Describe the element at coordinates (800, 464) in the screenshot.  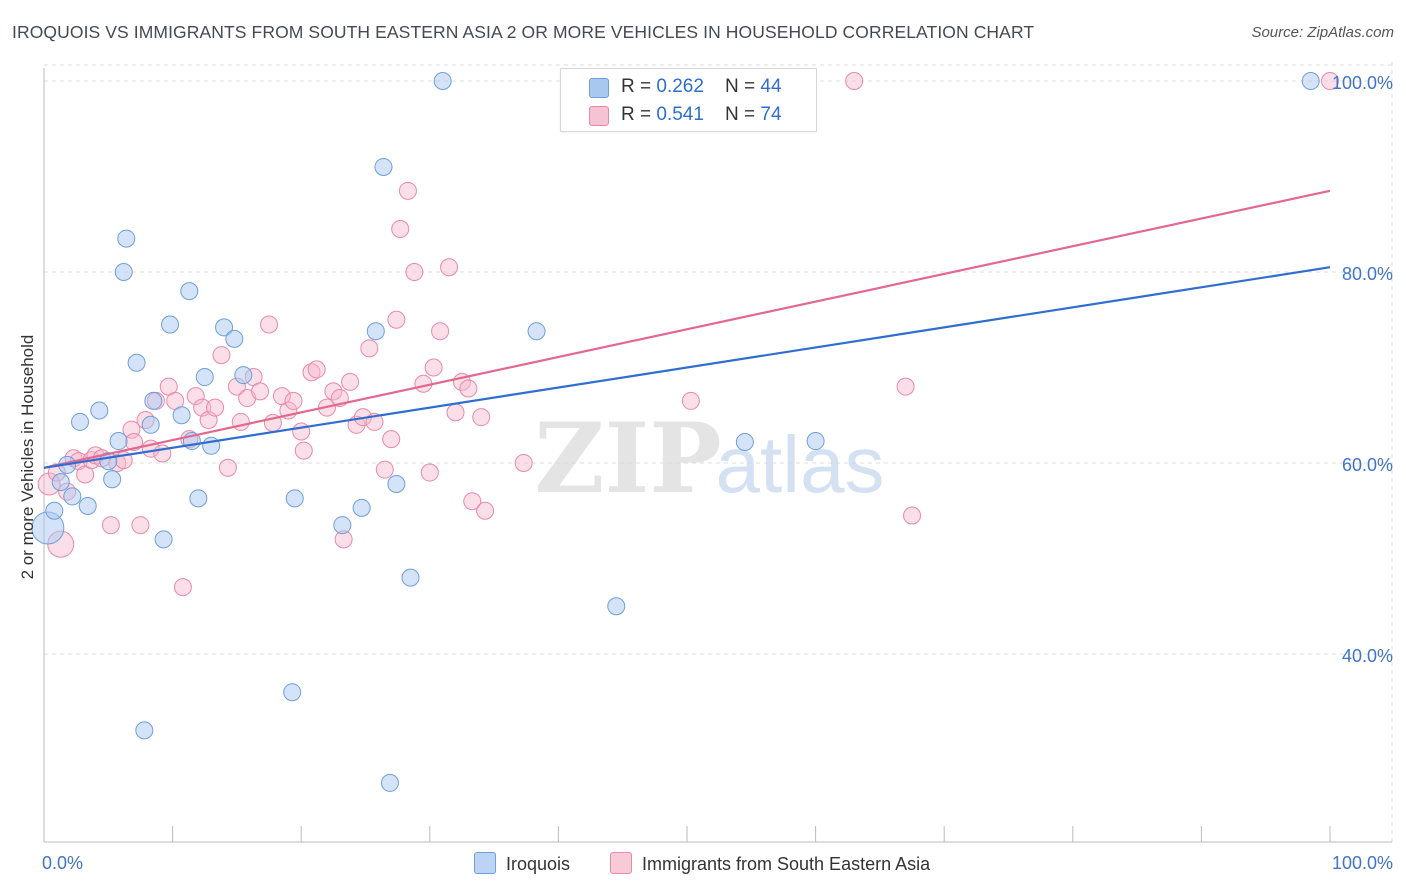
I see `watermark-atlas: atlas` at that location.